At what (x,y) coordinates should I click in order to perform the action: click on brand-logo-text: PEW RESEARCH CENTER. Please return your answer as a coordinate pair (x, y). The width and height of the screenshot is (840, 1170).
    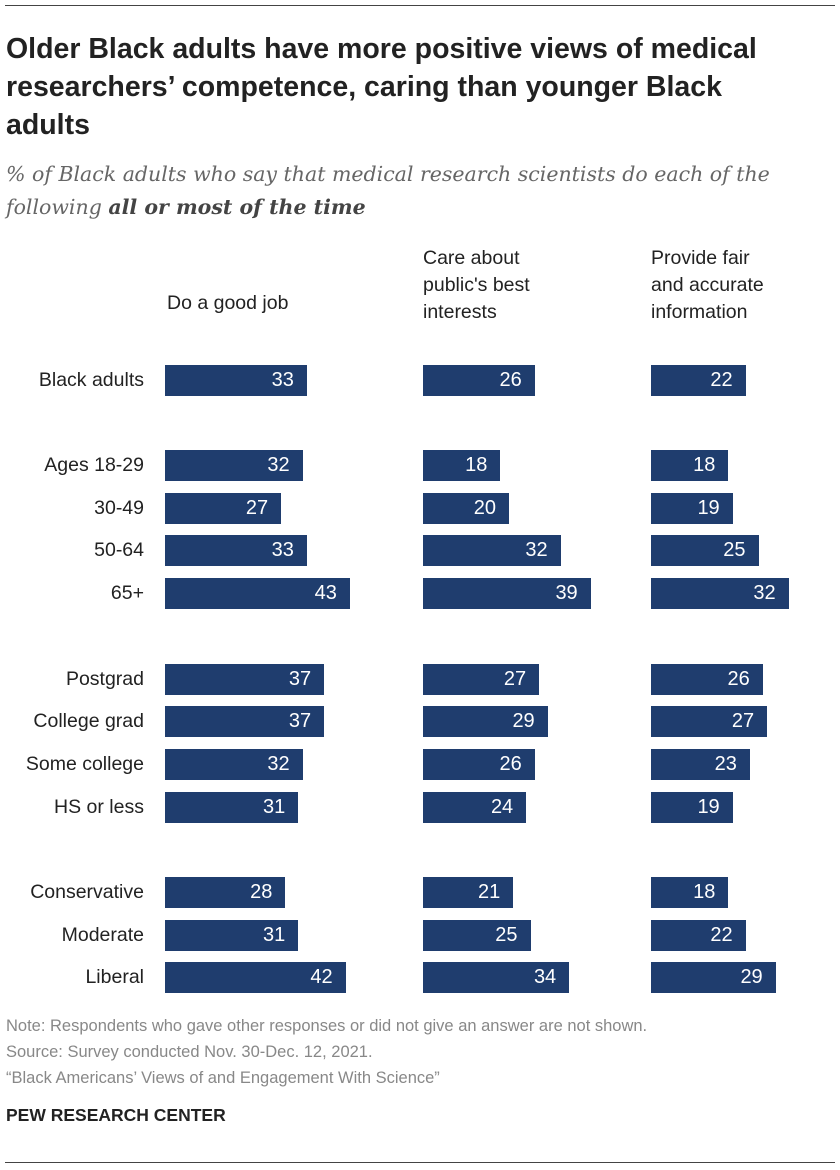
    Looking at the image, I should click on (116, 1115).